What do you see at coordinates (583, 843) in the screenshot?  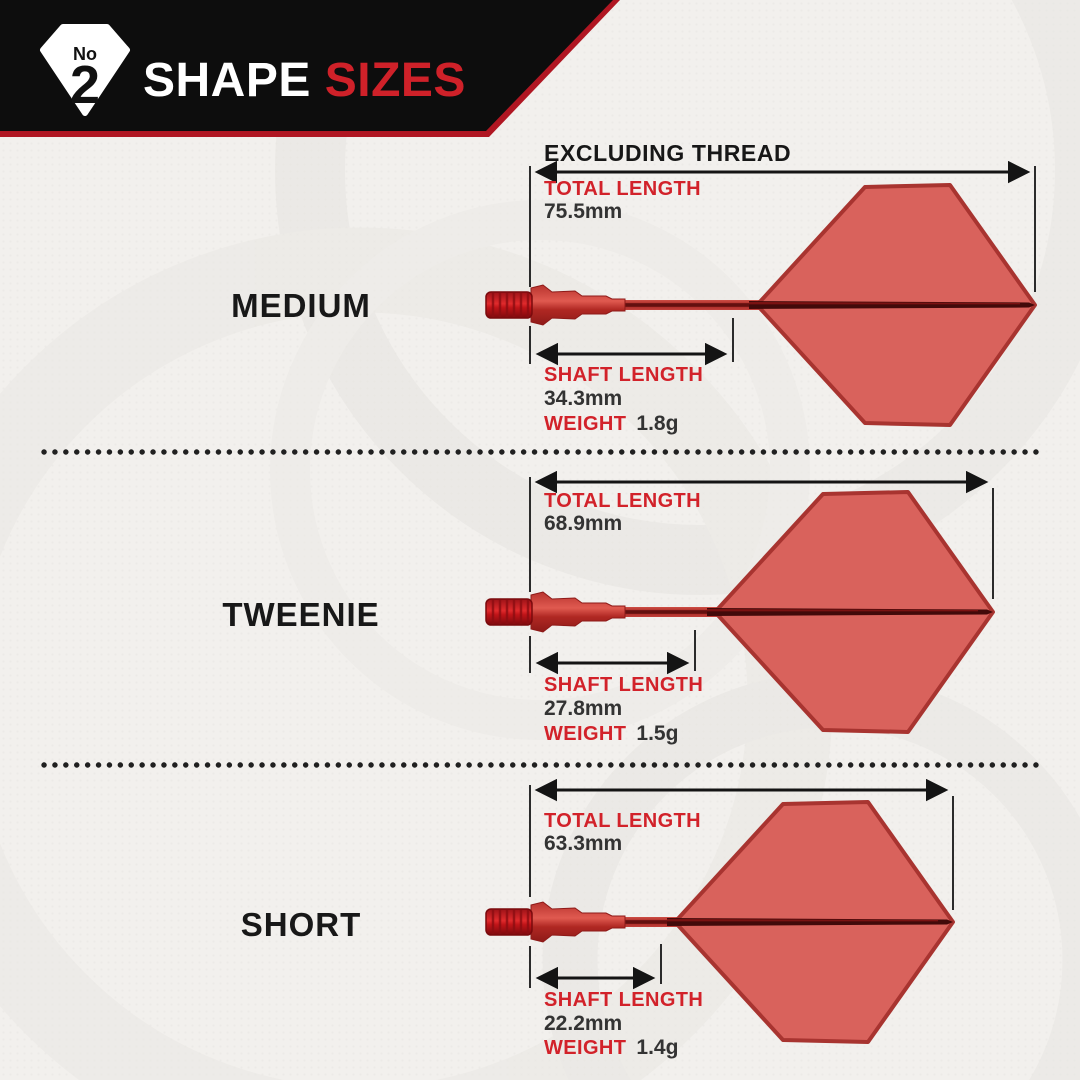 I see `total-length-value: 63.3mm` at bounding box center [583, 843].